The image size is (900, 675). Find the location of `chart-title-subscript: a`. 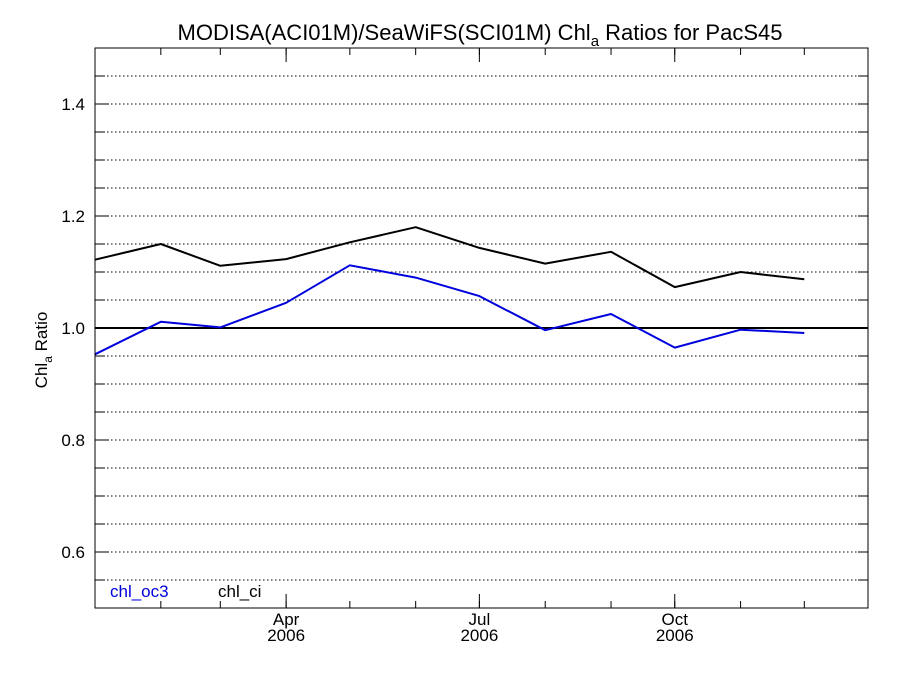

chart-title-subscript: a is located at coordinates (595, 41).